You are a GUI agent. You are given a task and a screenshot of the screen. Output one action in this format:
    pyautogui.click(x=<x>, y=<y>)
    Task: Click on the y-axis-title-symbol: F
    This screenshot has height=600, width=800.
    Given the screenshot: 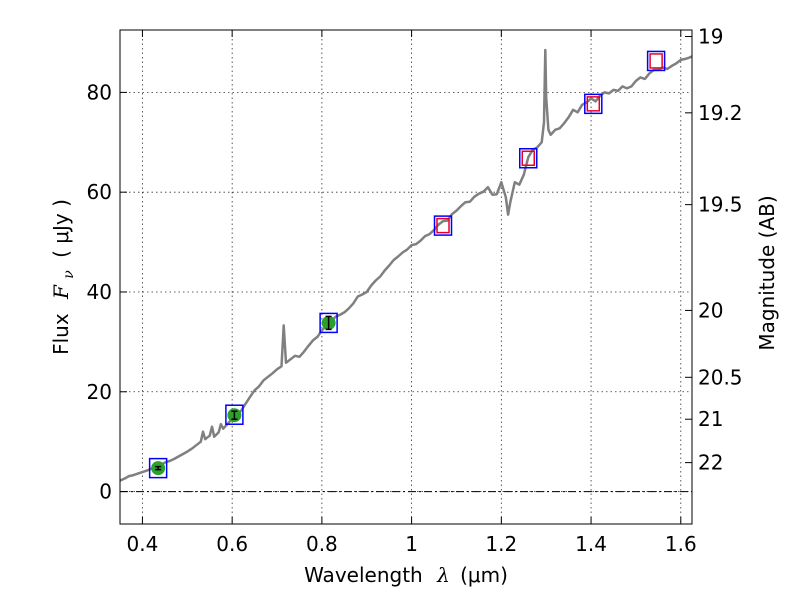 What is the action you would take?
    pyautogui.click(x=61, y=292)
    